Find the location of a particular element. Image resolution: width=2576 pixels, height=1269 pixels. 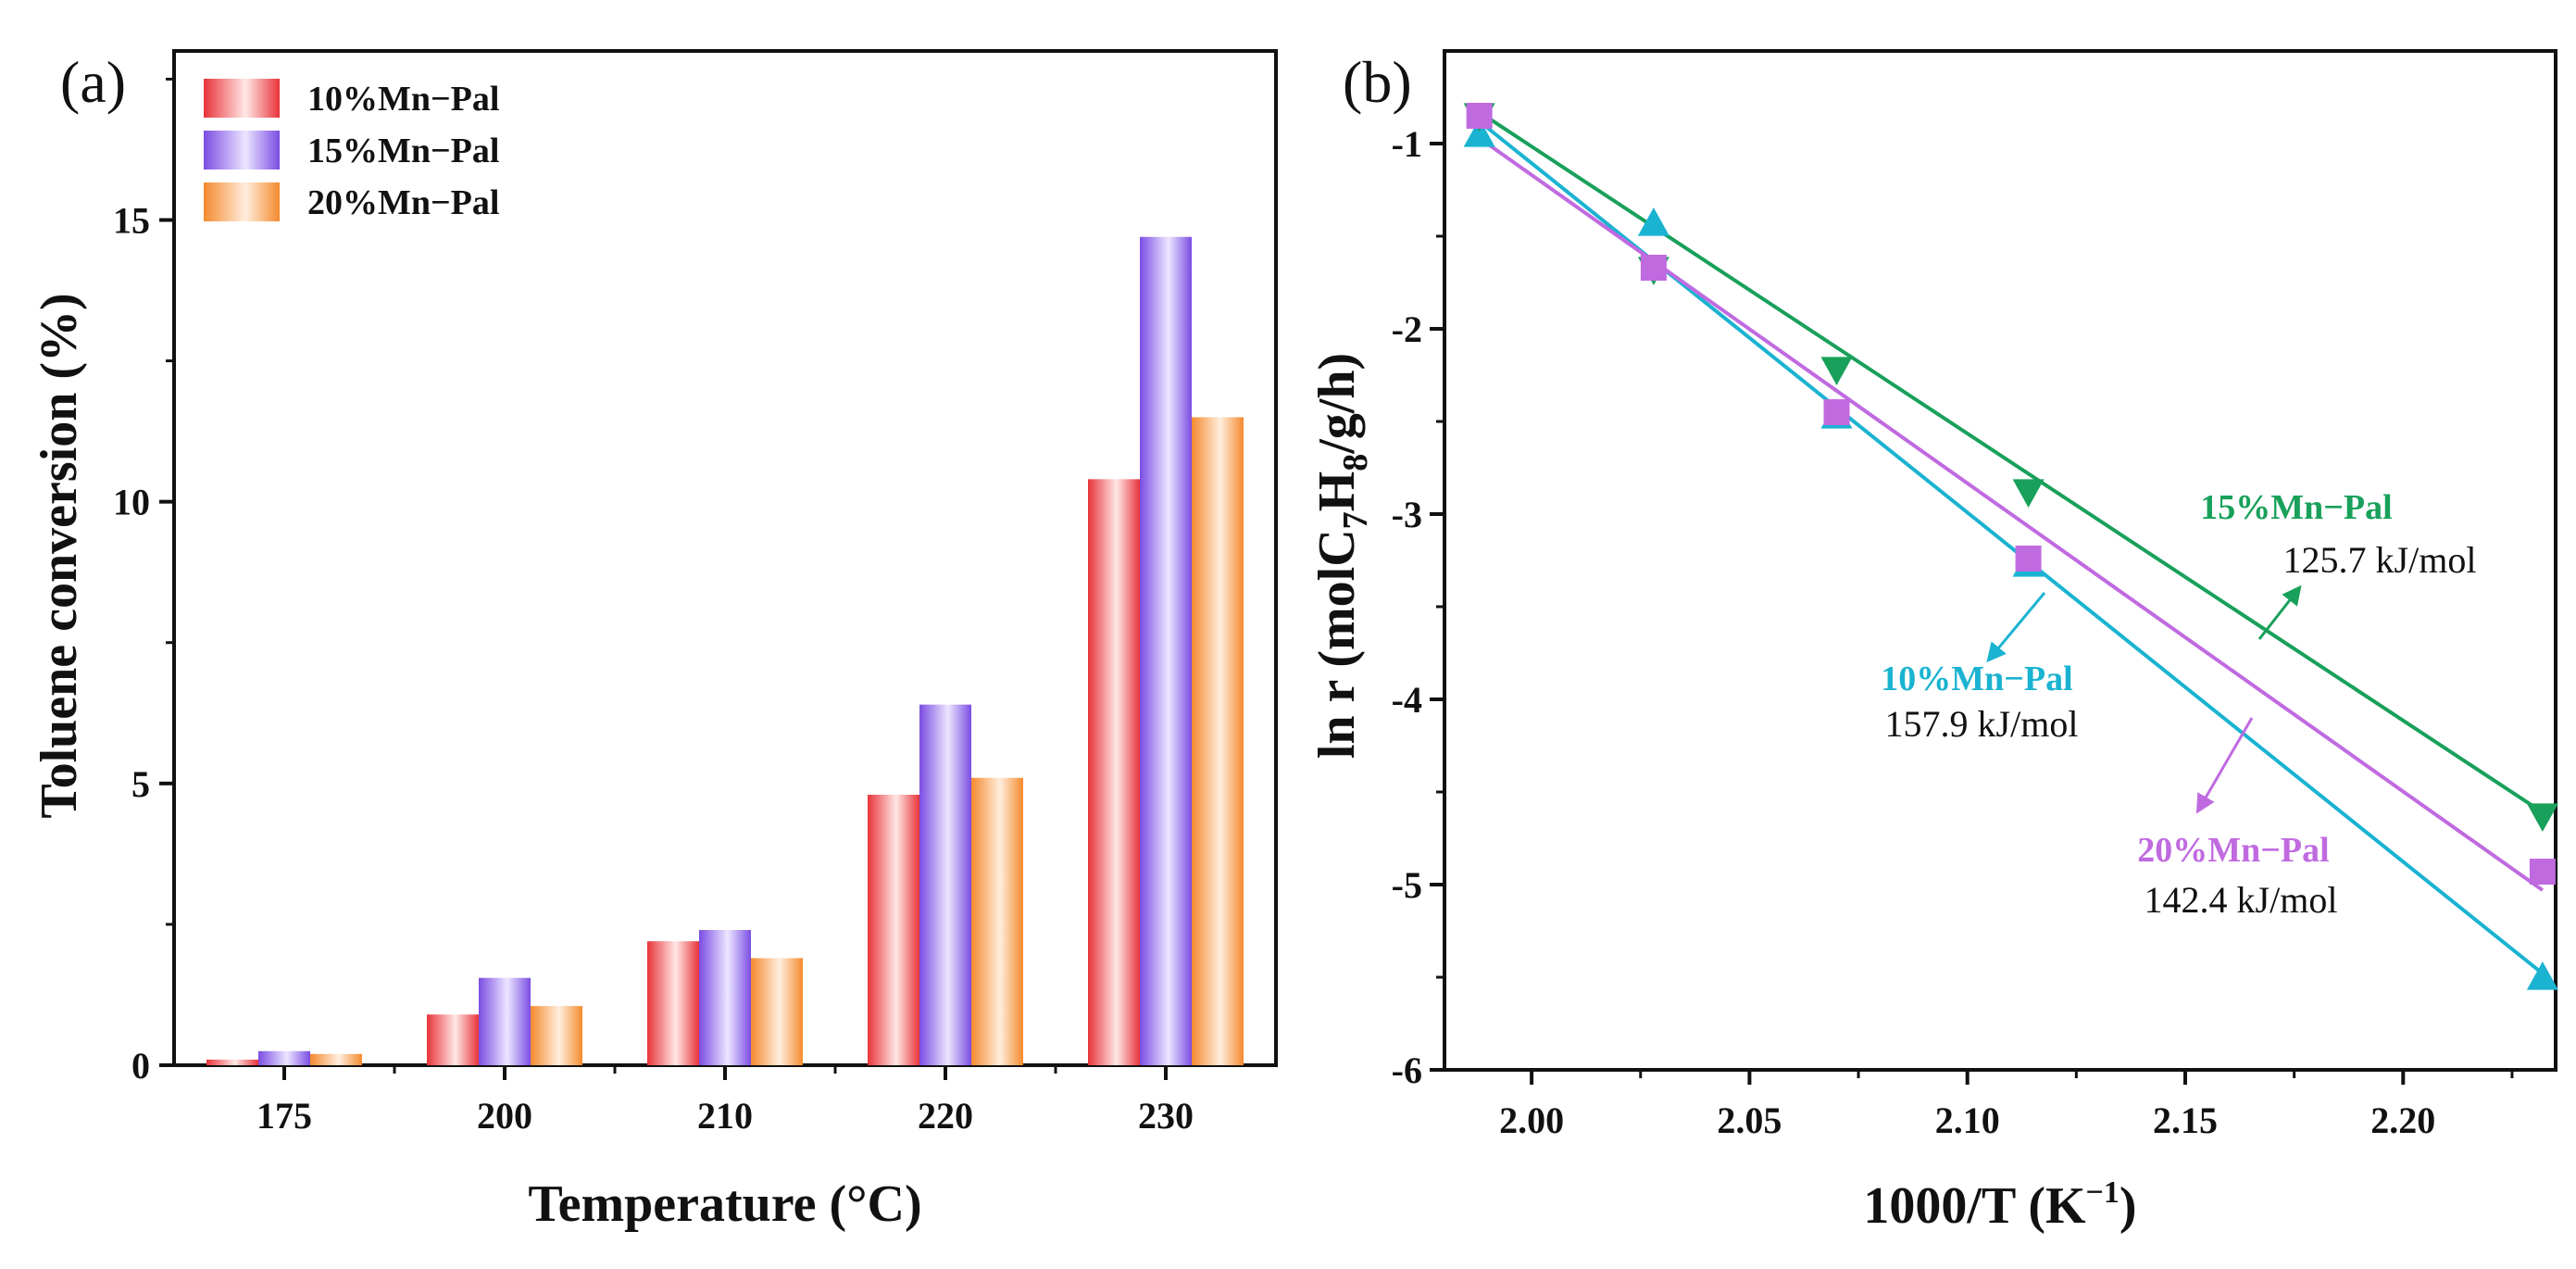

y-axis-label-b: ln r (molC7H8/g/h) is located at coordinates (1342, 556).